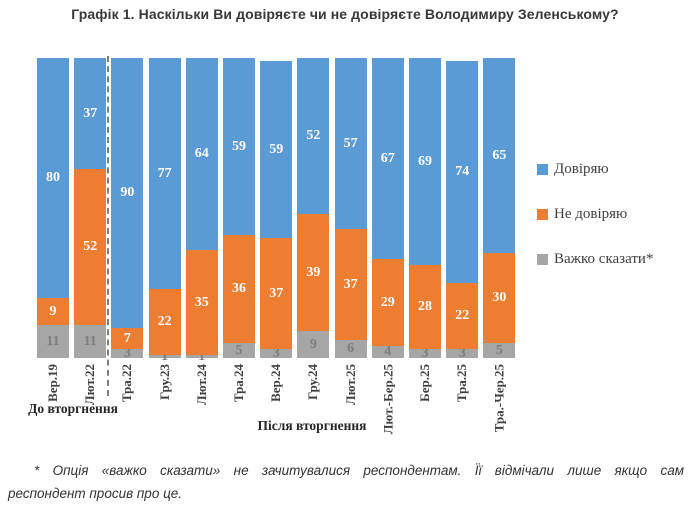 This screenshot has height=508, width=690. Describe the element at coordinates (350, 385) in the screenshot. I see `x-axis-label: Лют.25` at that location.